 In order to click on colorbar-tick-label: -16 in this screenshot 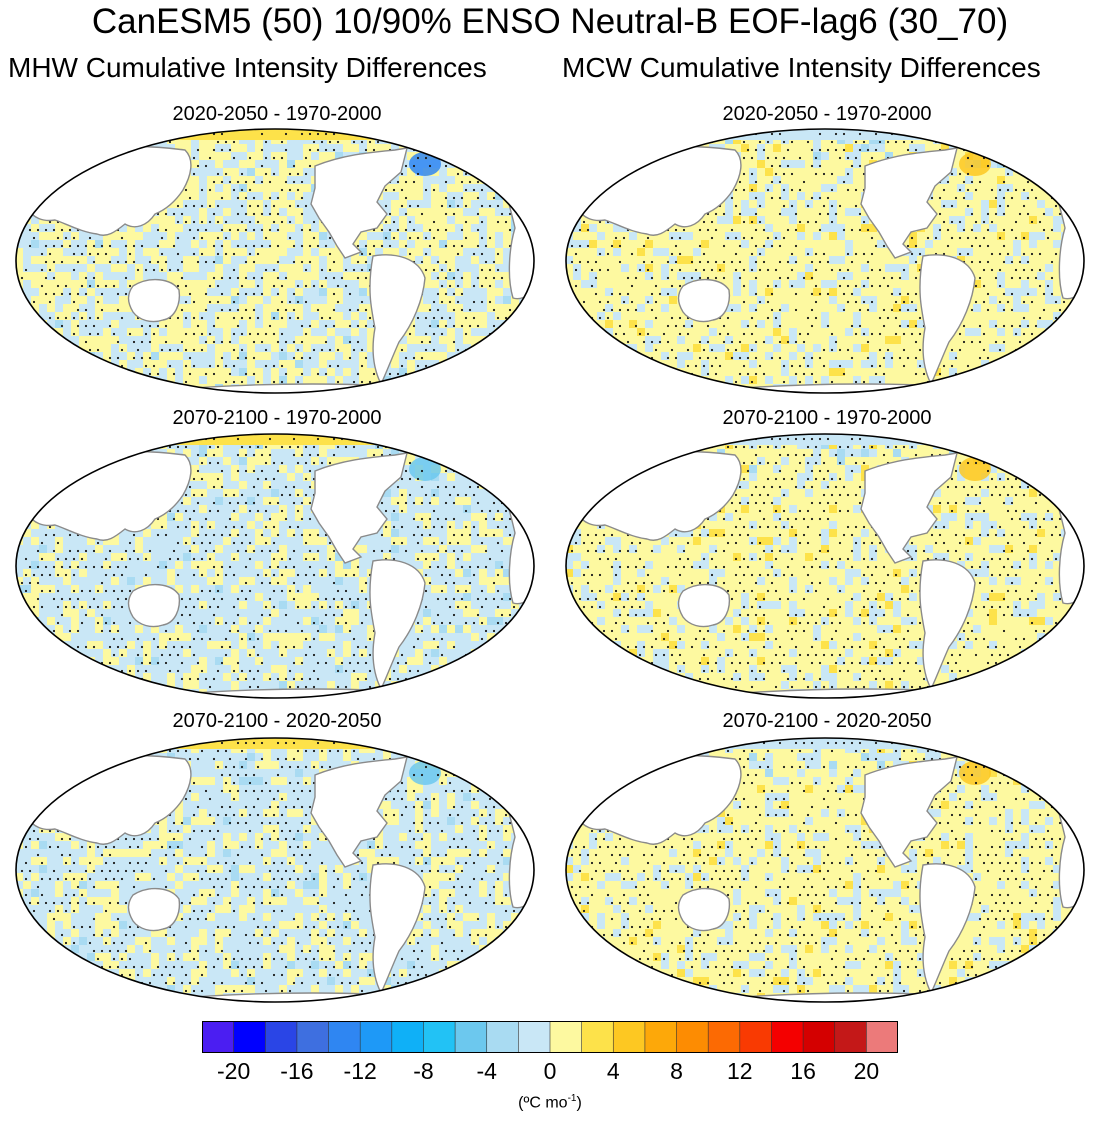, I will do `click(297, 1071)`.